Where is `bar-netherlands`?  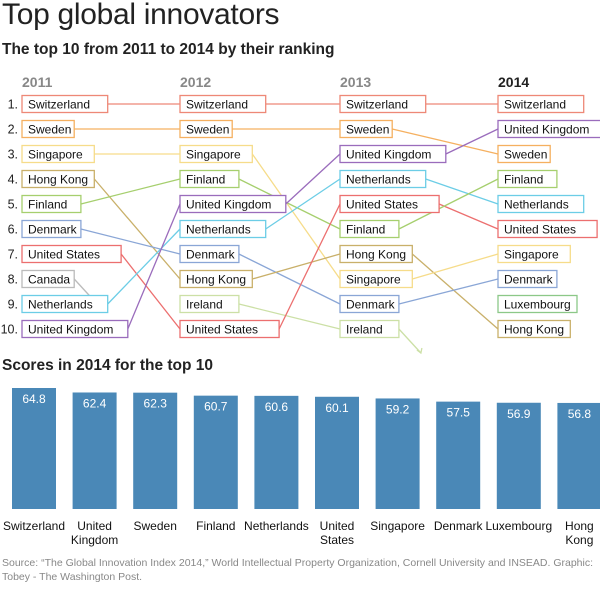
bar-netherlands is located at coordinates (276, 452).